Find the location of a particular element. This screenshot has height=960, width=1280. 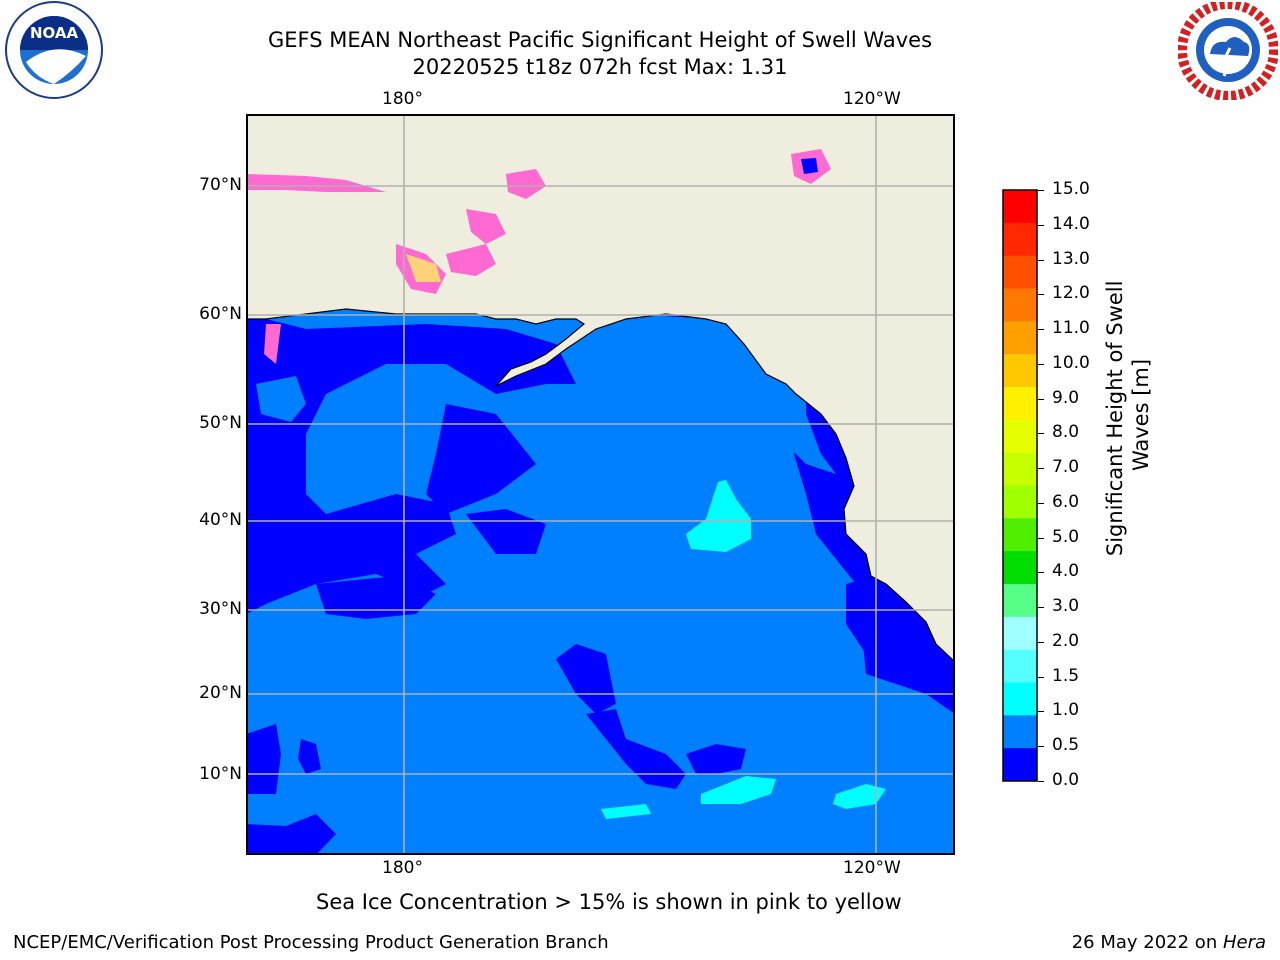

colorbar-tick-label: 2.0 is located at coordinates (1066, 640).